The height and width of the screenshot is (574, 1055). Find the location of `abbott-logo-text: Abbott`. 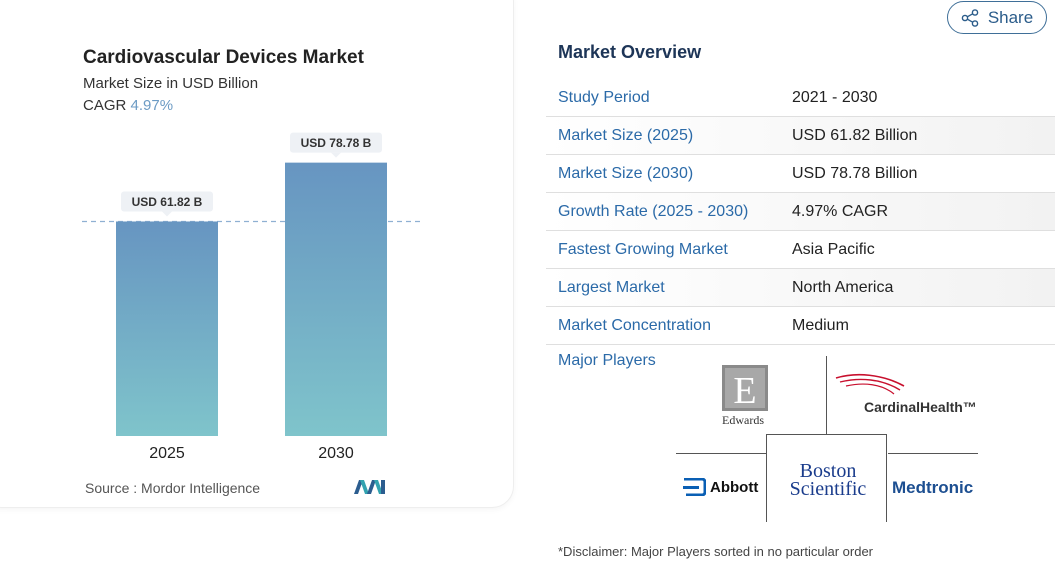

abbott-logo-text: Abbott is located at coordinates (734, 487).